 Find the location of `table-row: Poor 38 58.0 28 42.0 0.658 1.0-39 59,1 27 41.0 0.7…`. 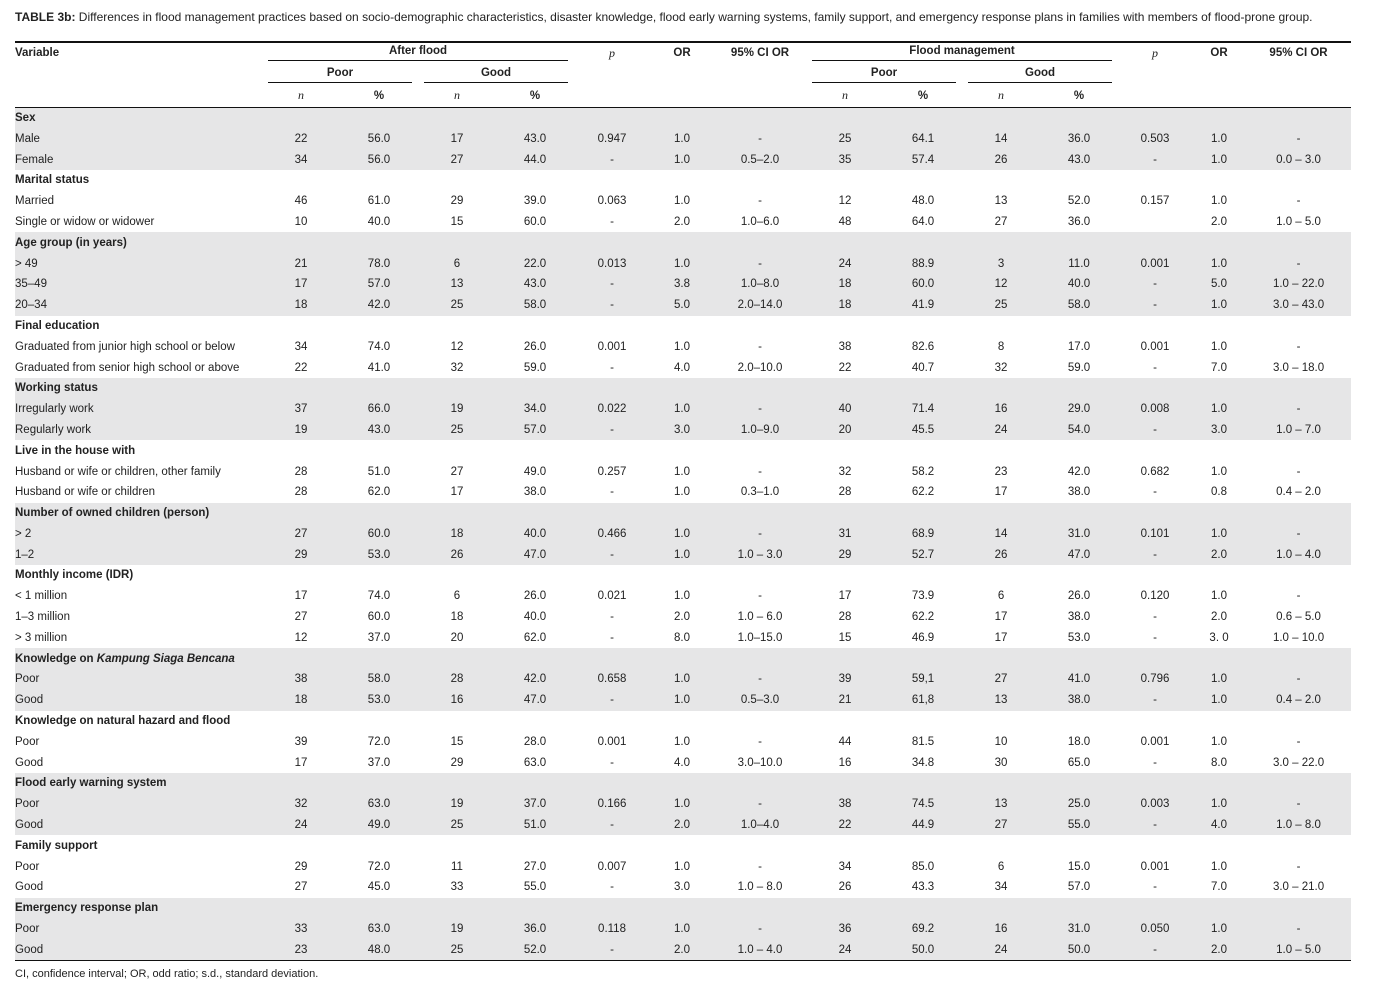

table-row: Poor 38 58.0 28 42.0 0.658 1.0-39 59,1 27 41.0 0.7… is located at coordinates (683, 679).